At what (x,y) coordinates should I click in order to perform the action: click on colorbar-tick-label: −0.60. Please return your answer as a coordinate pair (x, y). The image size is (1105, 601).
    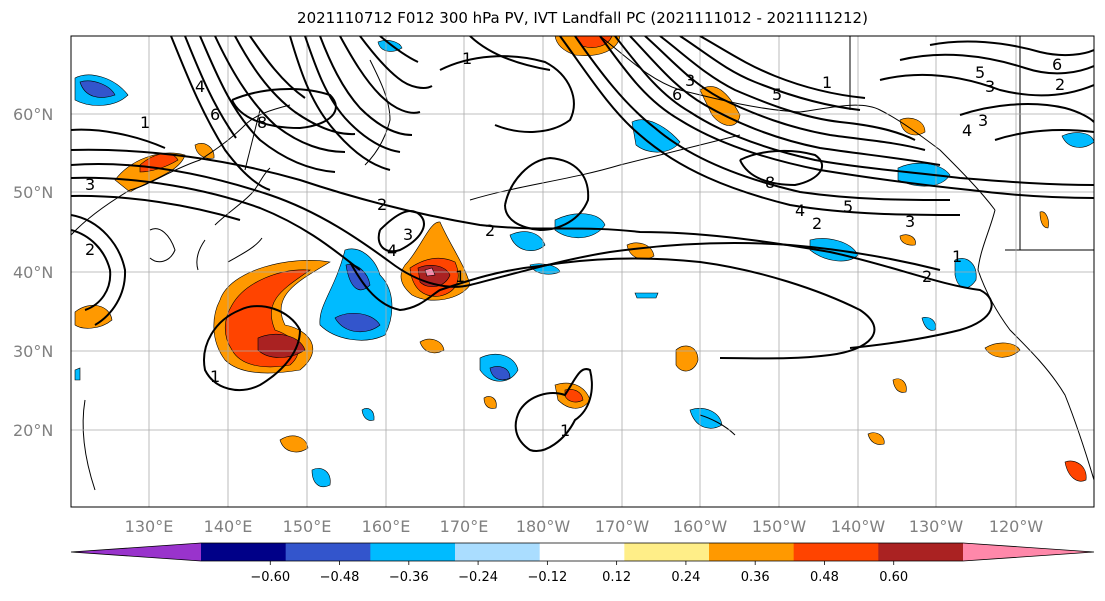
    Looking at the image, I should click on (270, 577).